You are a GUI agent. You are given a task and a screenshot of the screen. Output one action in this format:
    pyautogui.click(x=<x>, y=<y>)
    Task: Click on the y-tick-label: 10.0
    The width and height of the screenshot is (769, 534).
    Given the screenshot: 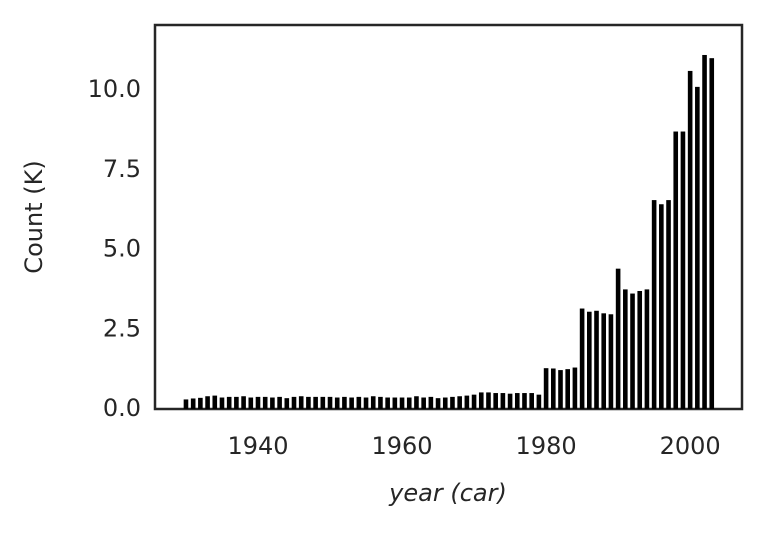 What is the action you would take?
    pyautogui.click(x=114, y=89)
    